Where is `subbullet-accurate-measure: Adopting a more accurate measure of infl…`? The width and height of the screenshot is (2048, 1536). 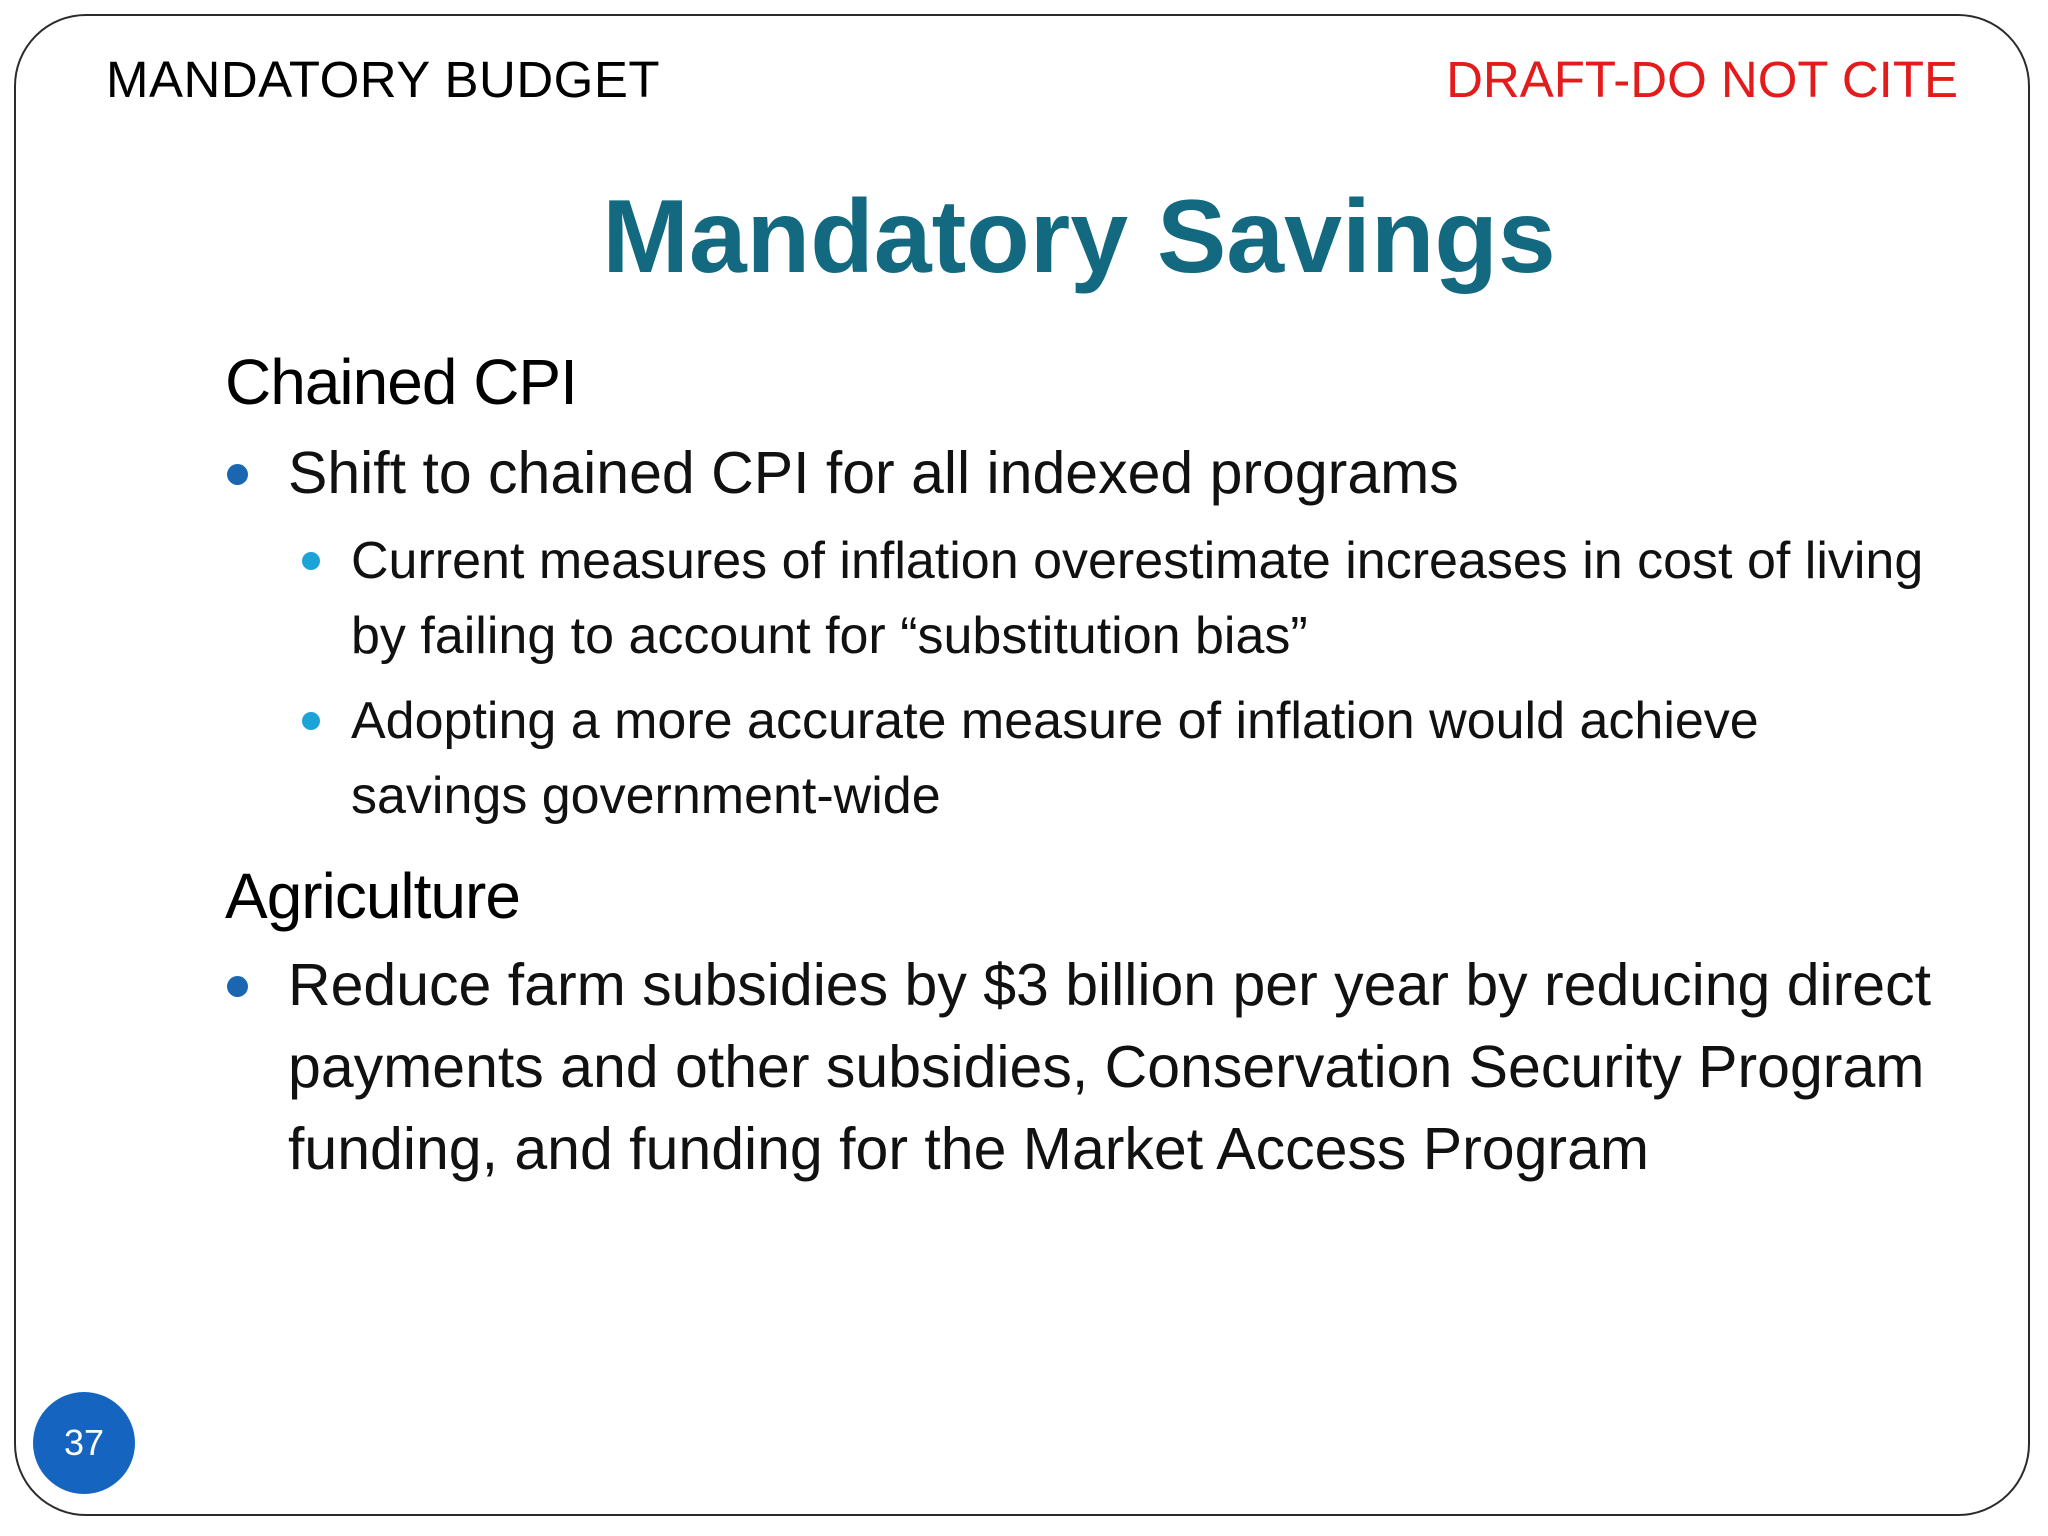 subbullet-accurate-measure: Adopting a more accurate measure of infl… is located at coordinates (1085, 759).